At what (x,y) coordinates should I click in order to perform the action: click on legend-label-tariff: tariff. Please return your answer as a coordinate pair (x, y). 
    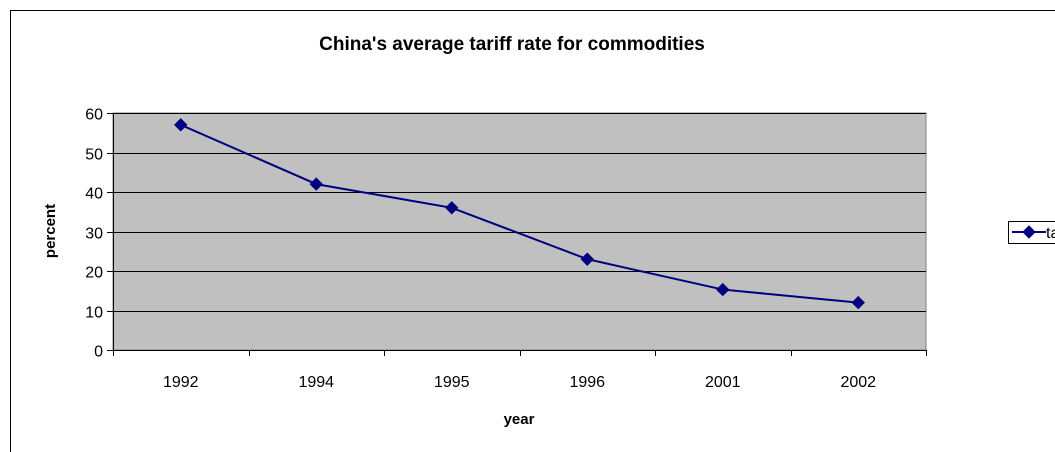
    Looking at the image, I should click on (1050, 233).